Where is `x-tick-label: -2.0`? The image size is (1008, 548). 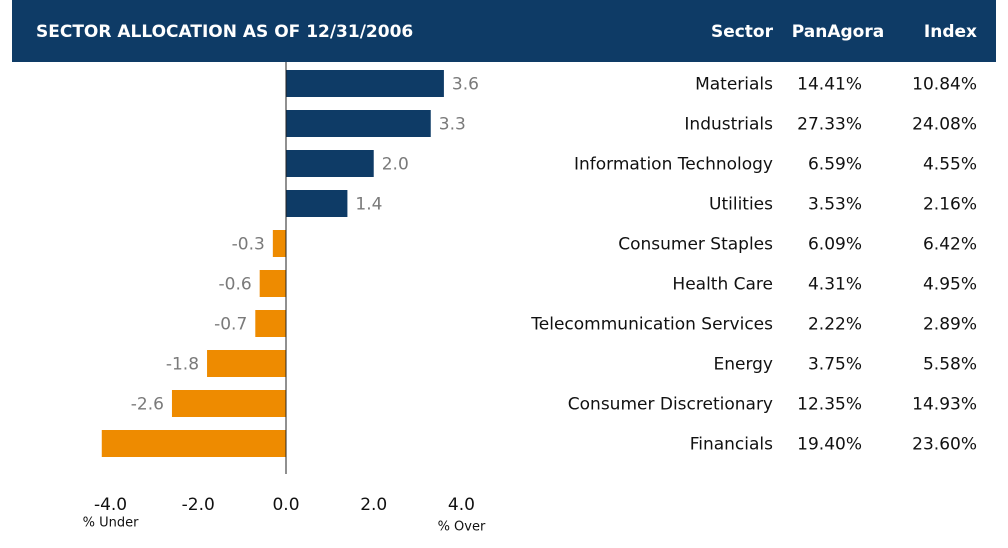
x-tick-label: -2.0 is located at coordinates (198, 505).